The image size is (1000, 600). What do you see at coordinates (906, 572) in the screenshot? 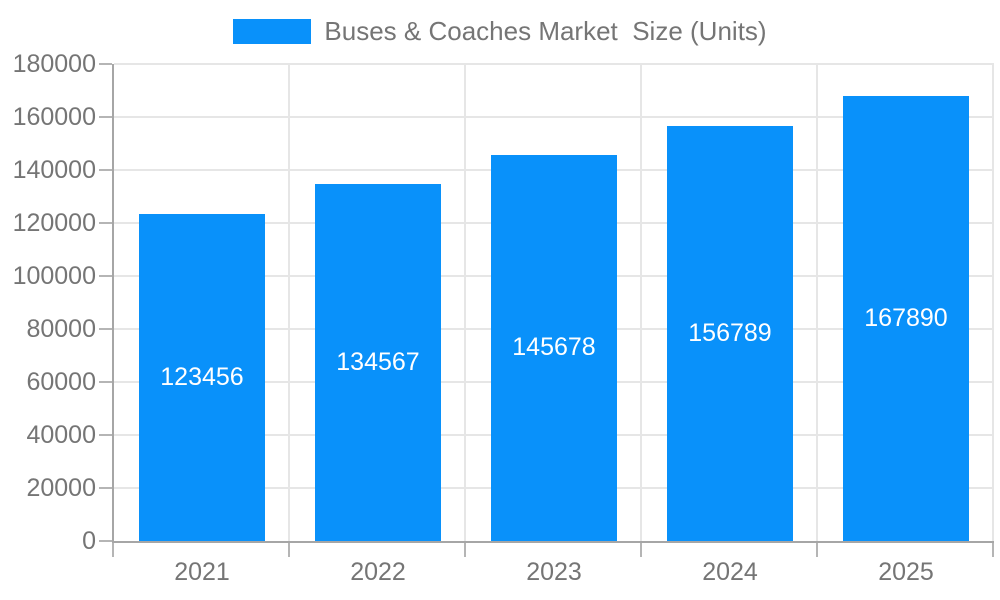
I see `x-axis-label: 2025` at bounding box center [906, 572].